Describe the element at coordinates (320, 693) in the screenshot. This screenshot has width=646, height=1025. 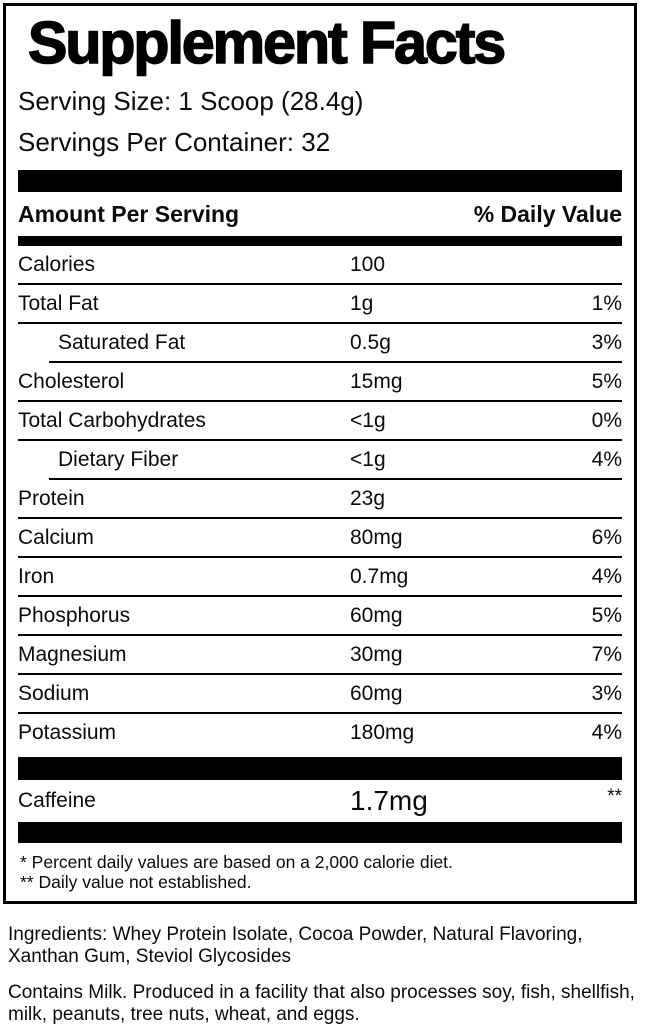
I see `table-row-sodium: Sodium 60mg 3%` at that location.